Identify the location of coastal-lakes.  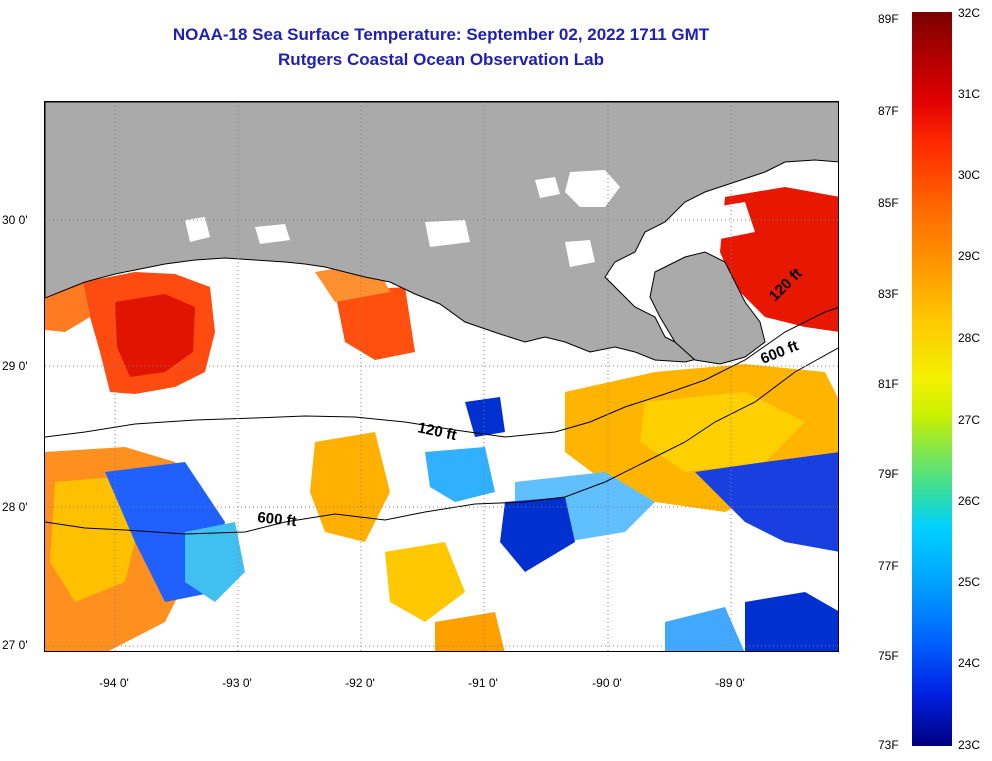
(470, 218).